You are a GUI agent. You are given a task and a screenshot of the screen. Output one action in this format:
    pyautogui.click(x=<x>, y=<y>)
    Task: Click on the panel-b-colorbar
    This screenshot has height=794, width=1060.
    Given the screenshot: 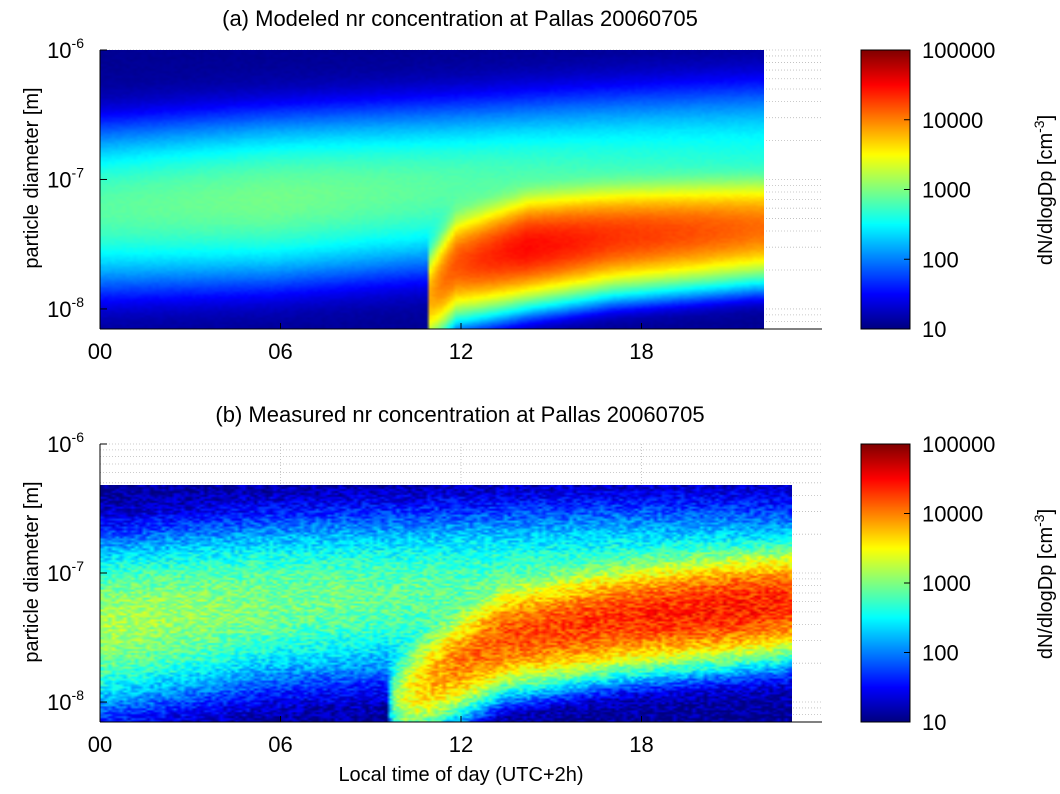 What is the action you would take?
    pyautogui.click(x=885, y=583)
    